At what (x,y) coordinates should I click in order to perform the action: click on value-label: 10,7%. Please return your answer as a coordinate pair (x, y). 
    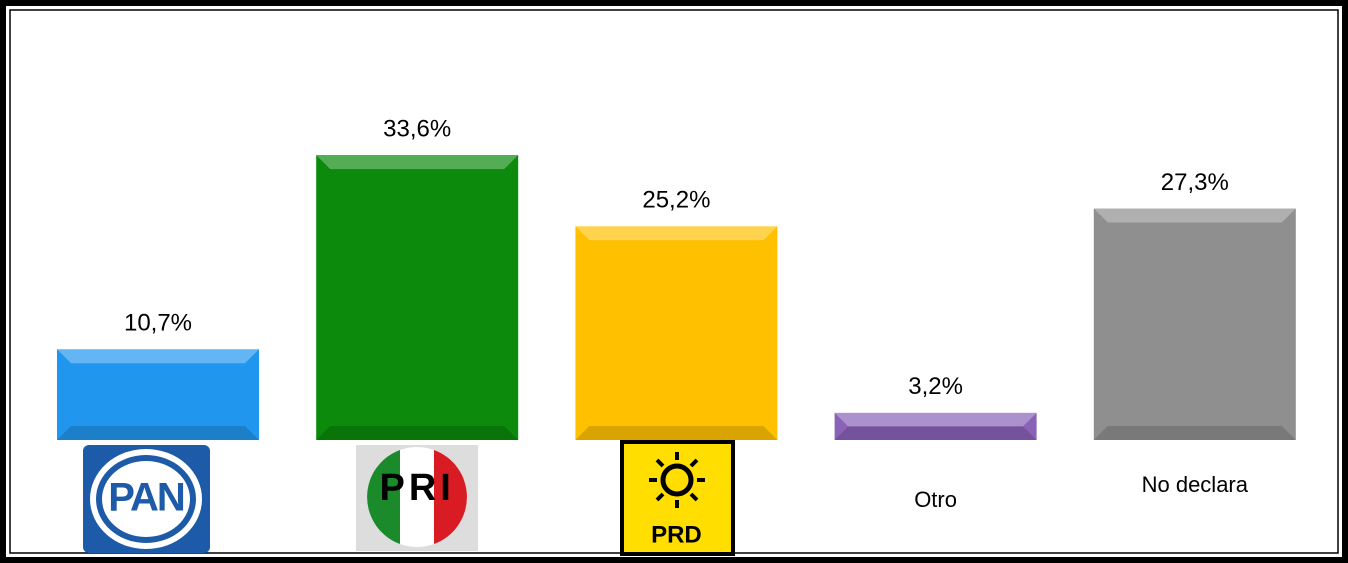
    Looking at the image, I should click on (158, 323).